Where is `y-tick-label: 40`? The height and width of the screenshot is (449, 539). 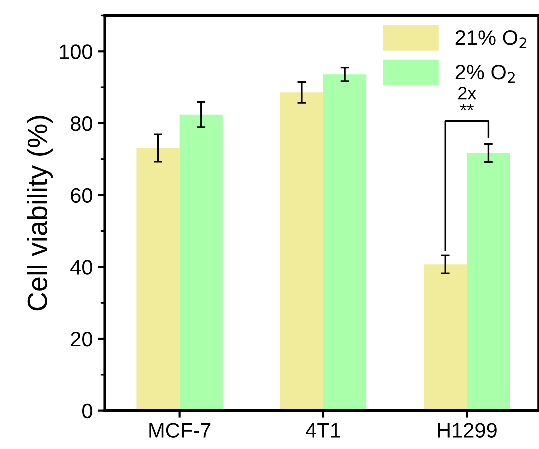 y-tick-label: 40 is located at coordinates (81, 267).